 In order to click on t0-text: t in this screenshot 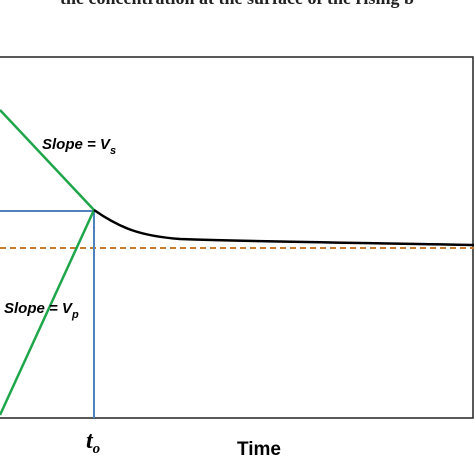, I will do `click(90, 441)`.